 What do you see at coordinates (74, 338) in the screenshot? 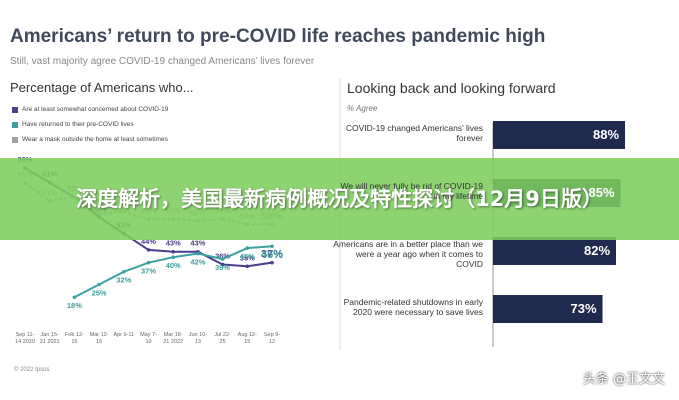
I see `x-tick-label: Feb 12-15` at bounding box center [74, 338].